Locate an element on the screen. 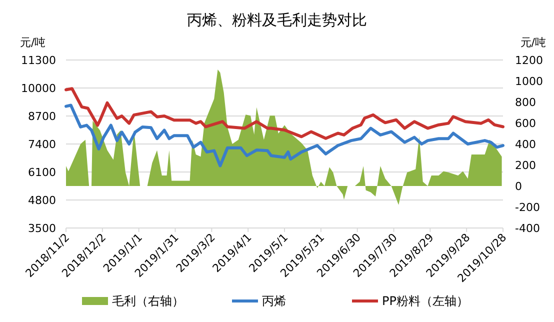 The width and height of the screenshot is (554, 322). y-tick-label: 4800 is located at coordinates (42, 200).